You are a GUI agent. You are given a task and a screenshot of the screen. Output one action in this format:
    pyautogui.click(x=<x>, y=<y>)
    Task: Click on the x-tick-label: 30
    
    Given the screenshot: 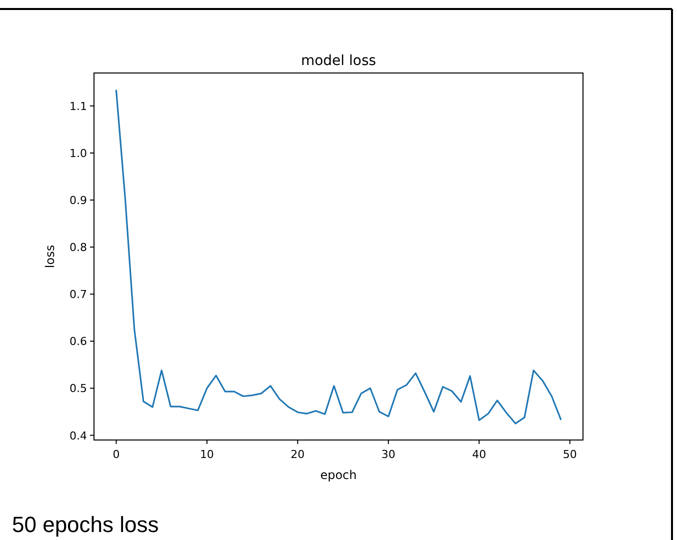 What is the action you would take?
    pyautogui.click(x=388, y=454)
    